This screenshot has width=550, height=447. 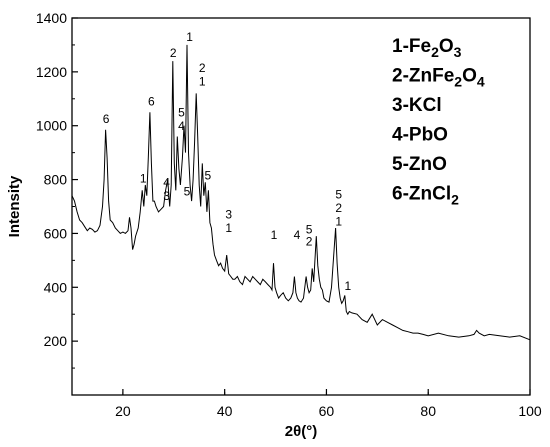 I want to click on y-tick-label: 200, so click(x=56, y=341).